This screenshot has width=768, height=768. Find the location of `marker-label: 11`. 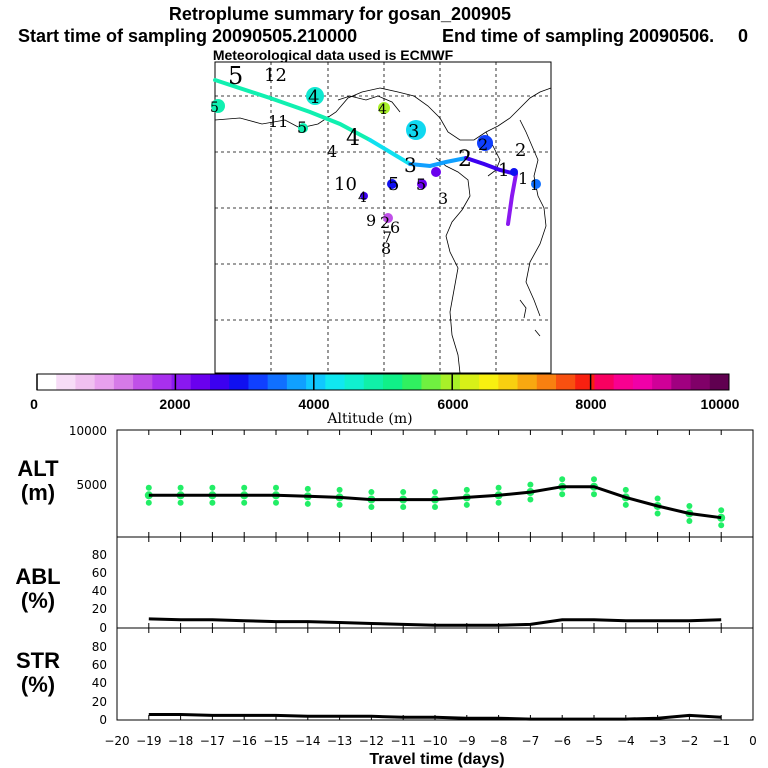

marker-label: 11 is located at coordinates (278, 121).